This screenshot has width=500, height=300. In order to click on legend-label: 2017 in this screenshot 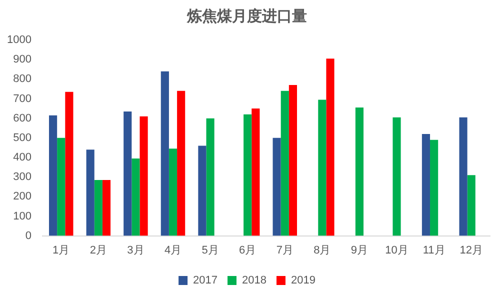, I will do `click(205, 280)`.